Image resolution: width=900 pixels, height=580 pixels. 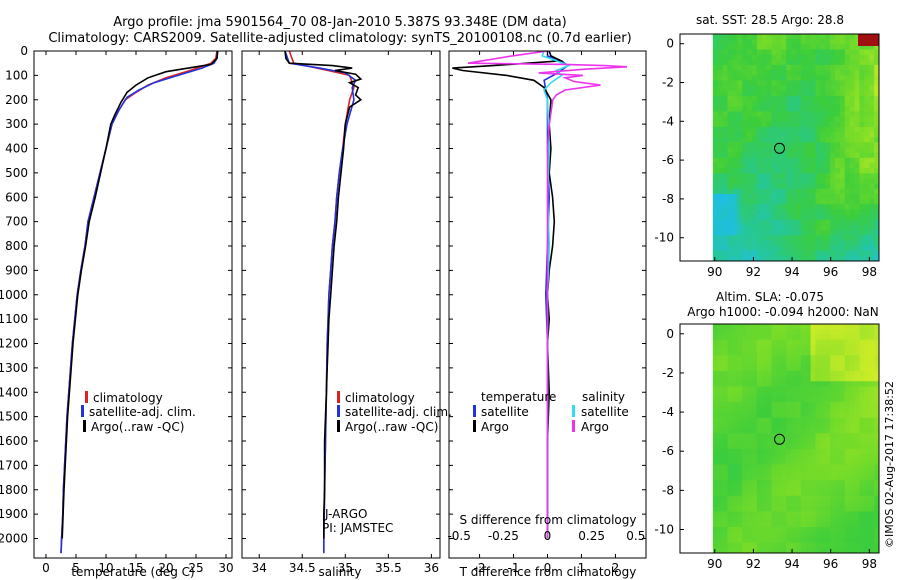 What do you see at coordinates (14, 490) in the screenshot?
I see `depth-tick-label: 1800` at bounding box center [14, 490].